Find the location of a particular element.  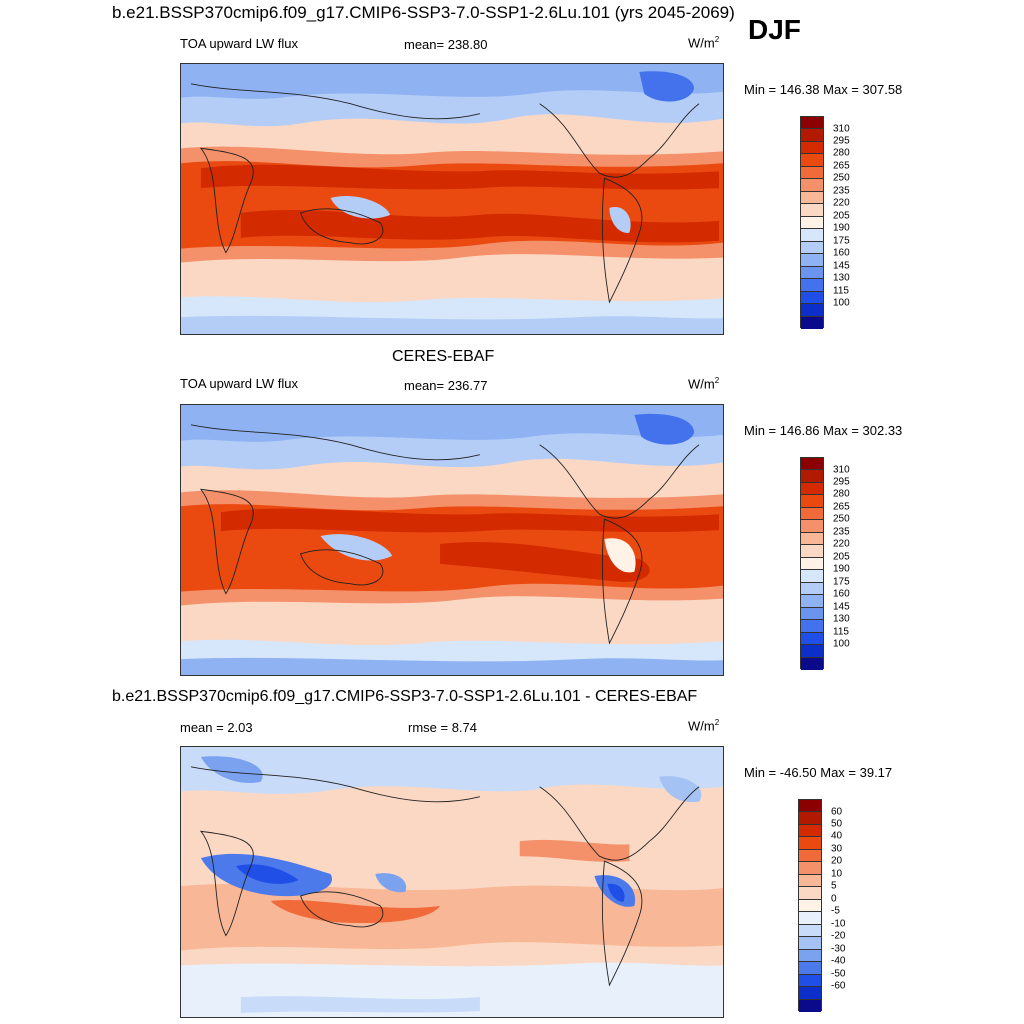

colorbar-tick-label: -20 is located at coordinates (838, 936).